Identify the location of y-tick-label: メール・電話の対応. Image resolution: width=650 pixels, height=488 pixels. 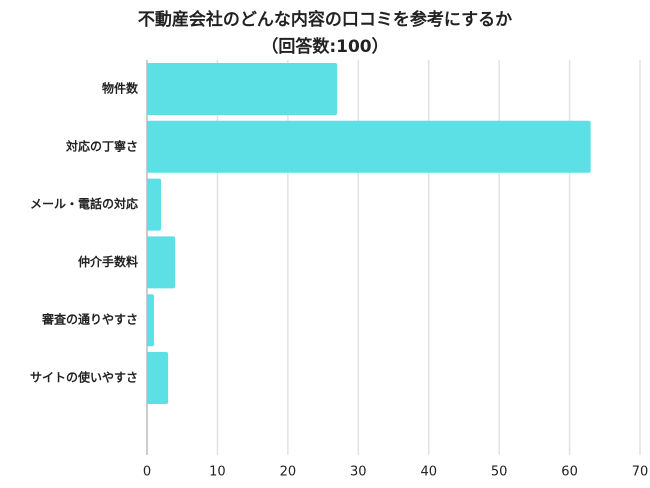
(84, 203).